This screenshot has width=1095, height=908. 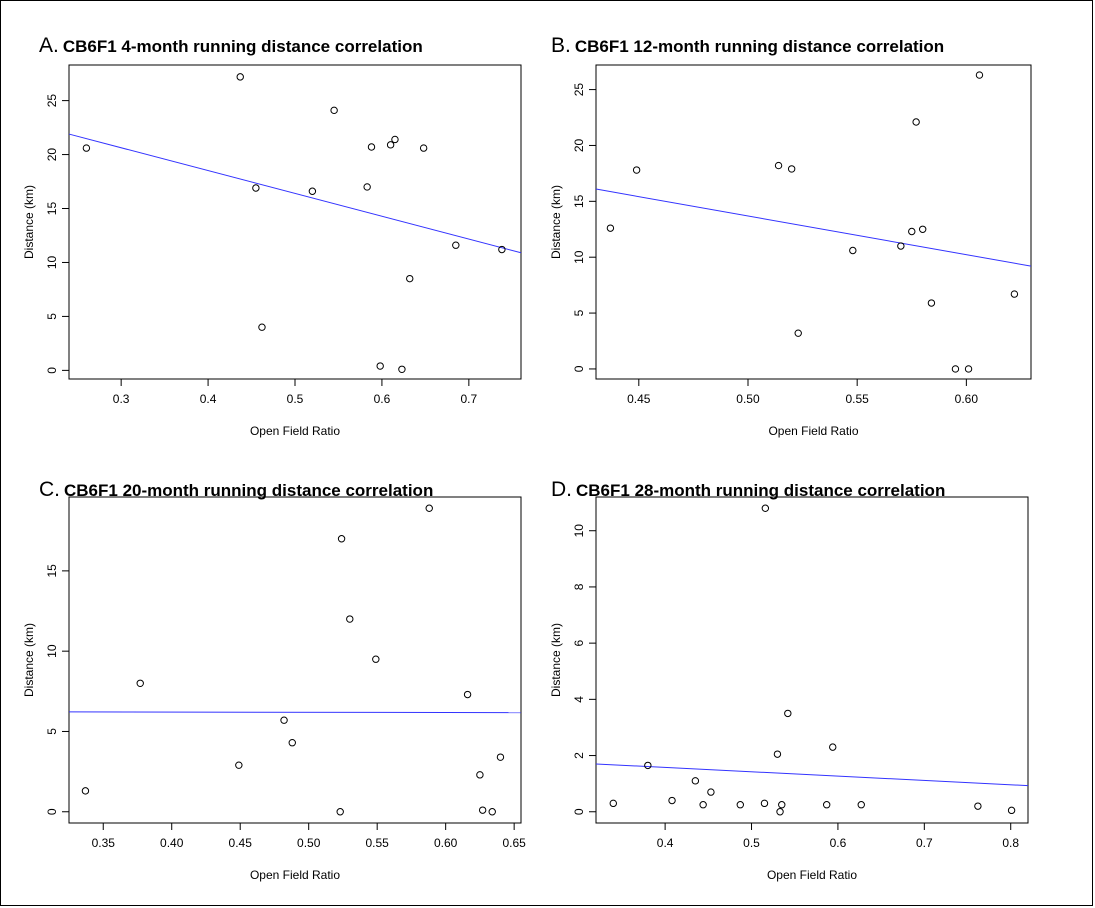 What do you see at coordinates (295, 712) in the screenshot?
I see `panel-c-regression-line` at bounding box center [295, 712].